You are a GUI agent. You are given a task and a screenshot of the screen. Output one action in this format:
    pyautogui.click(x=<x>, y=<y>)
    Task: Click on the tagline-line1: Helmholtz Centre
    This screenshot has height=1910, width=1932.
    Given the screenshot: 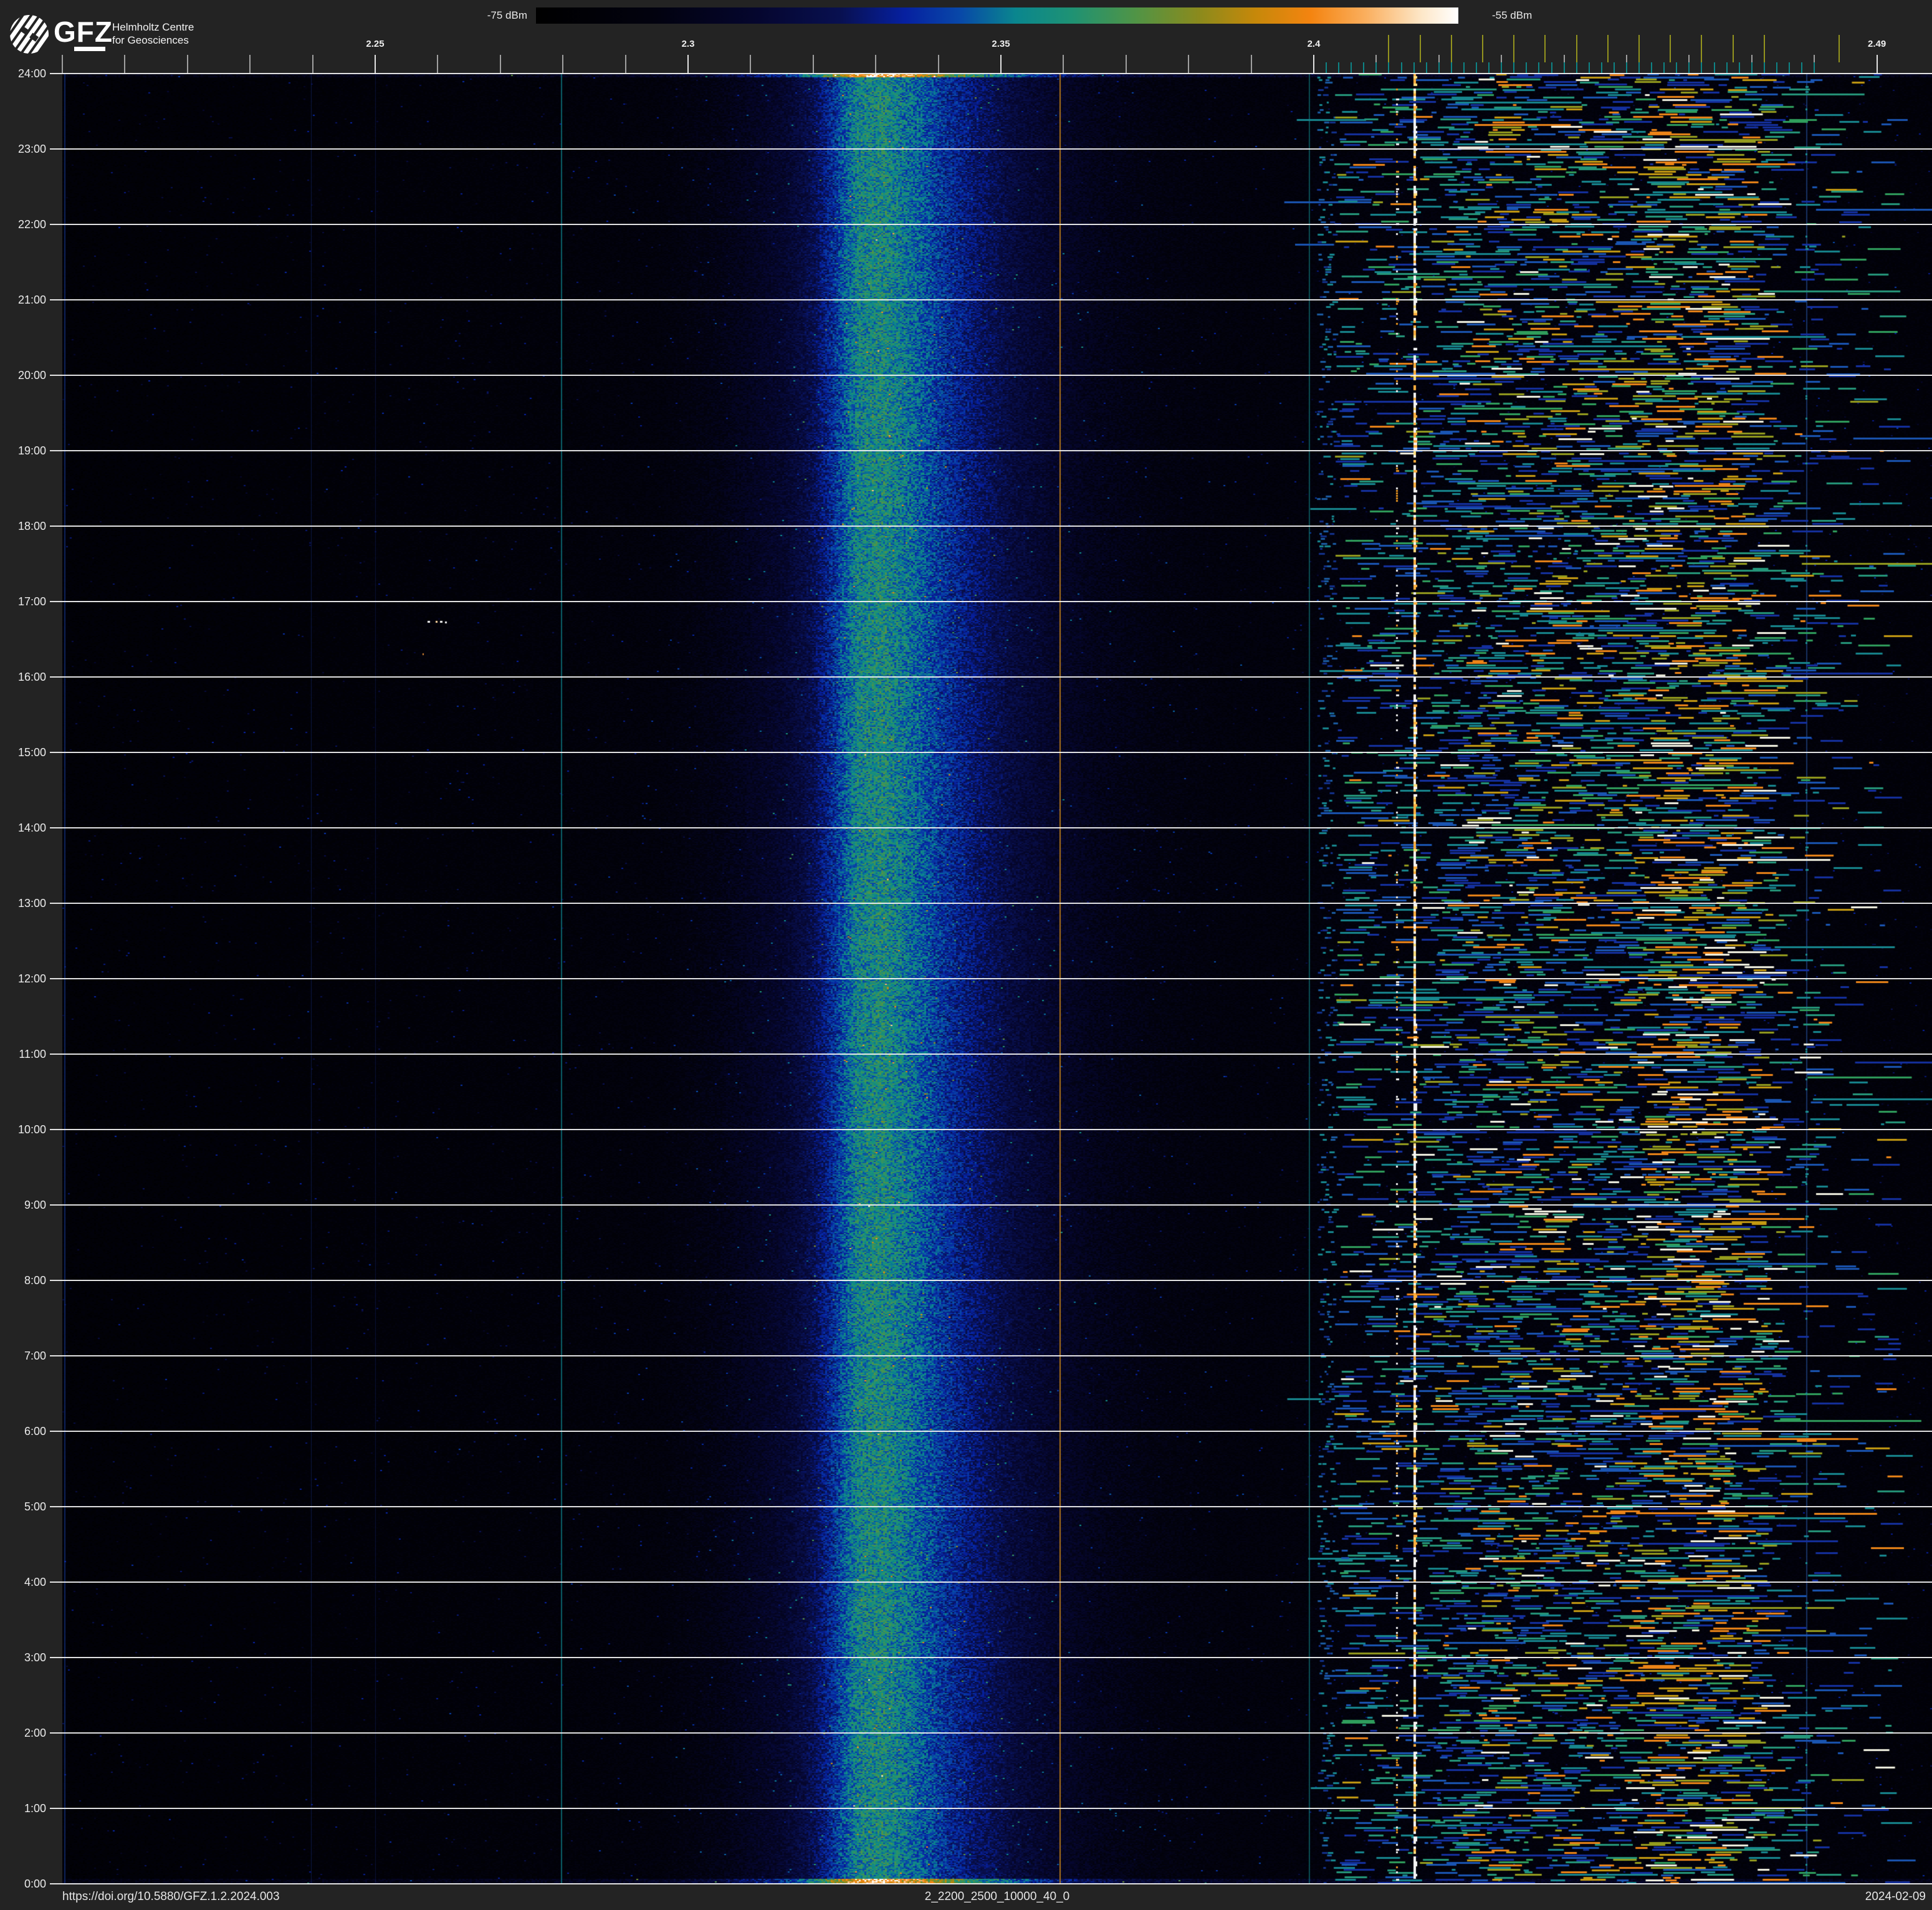 What is the action you would take?
    pyautogui.click(x=153, y=27)
    